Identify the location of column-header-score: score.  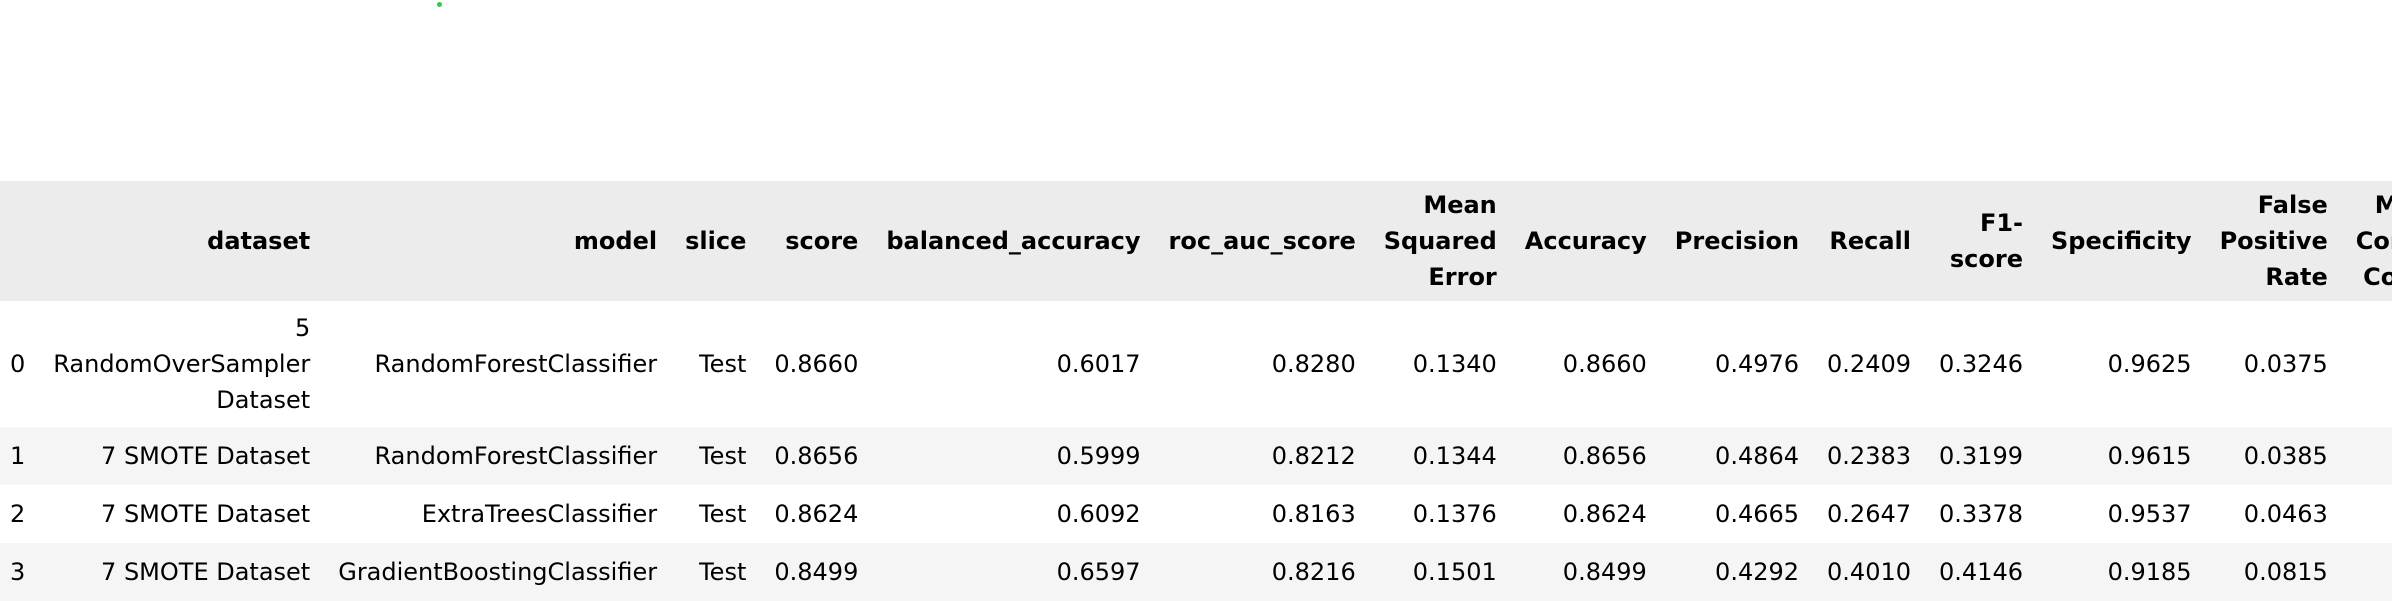
(822, 241).